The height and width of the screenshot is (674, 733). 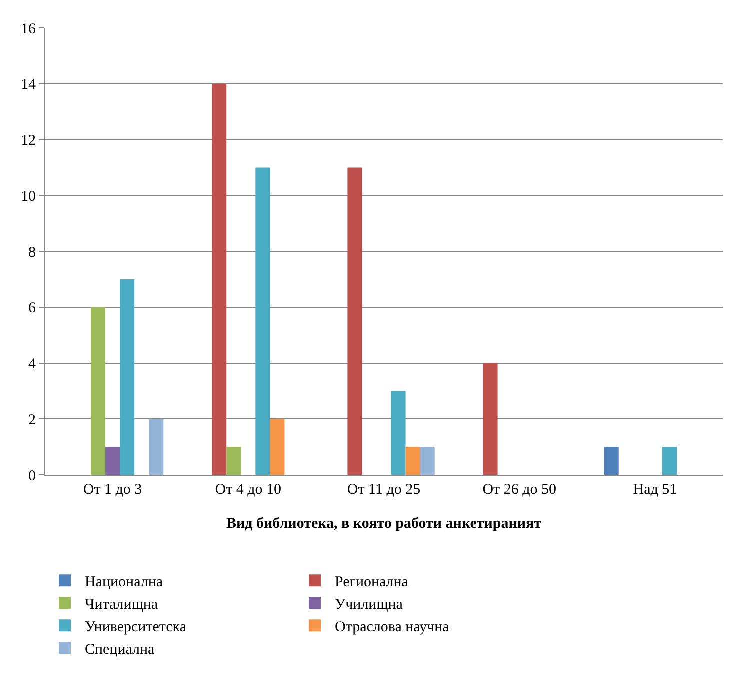 What do you see at coordinates (120, 650) in the screenshot?
I see `legend-label: Специална` at bounding box center [120, 650].